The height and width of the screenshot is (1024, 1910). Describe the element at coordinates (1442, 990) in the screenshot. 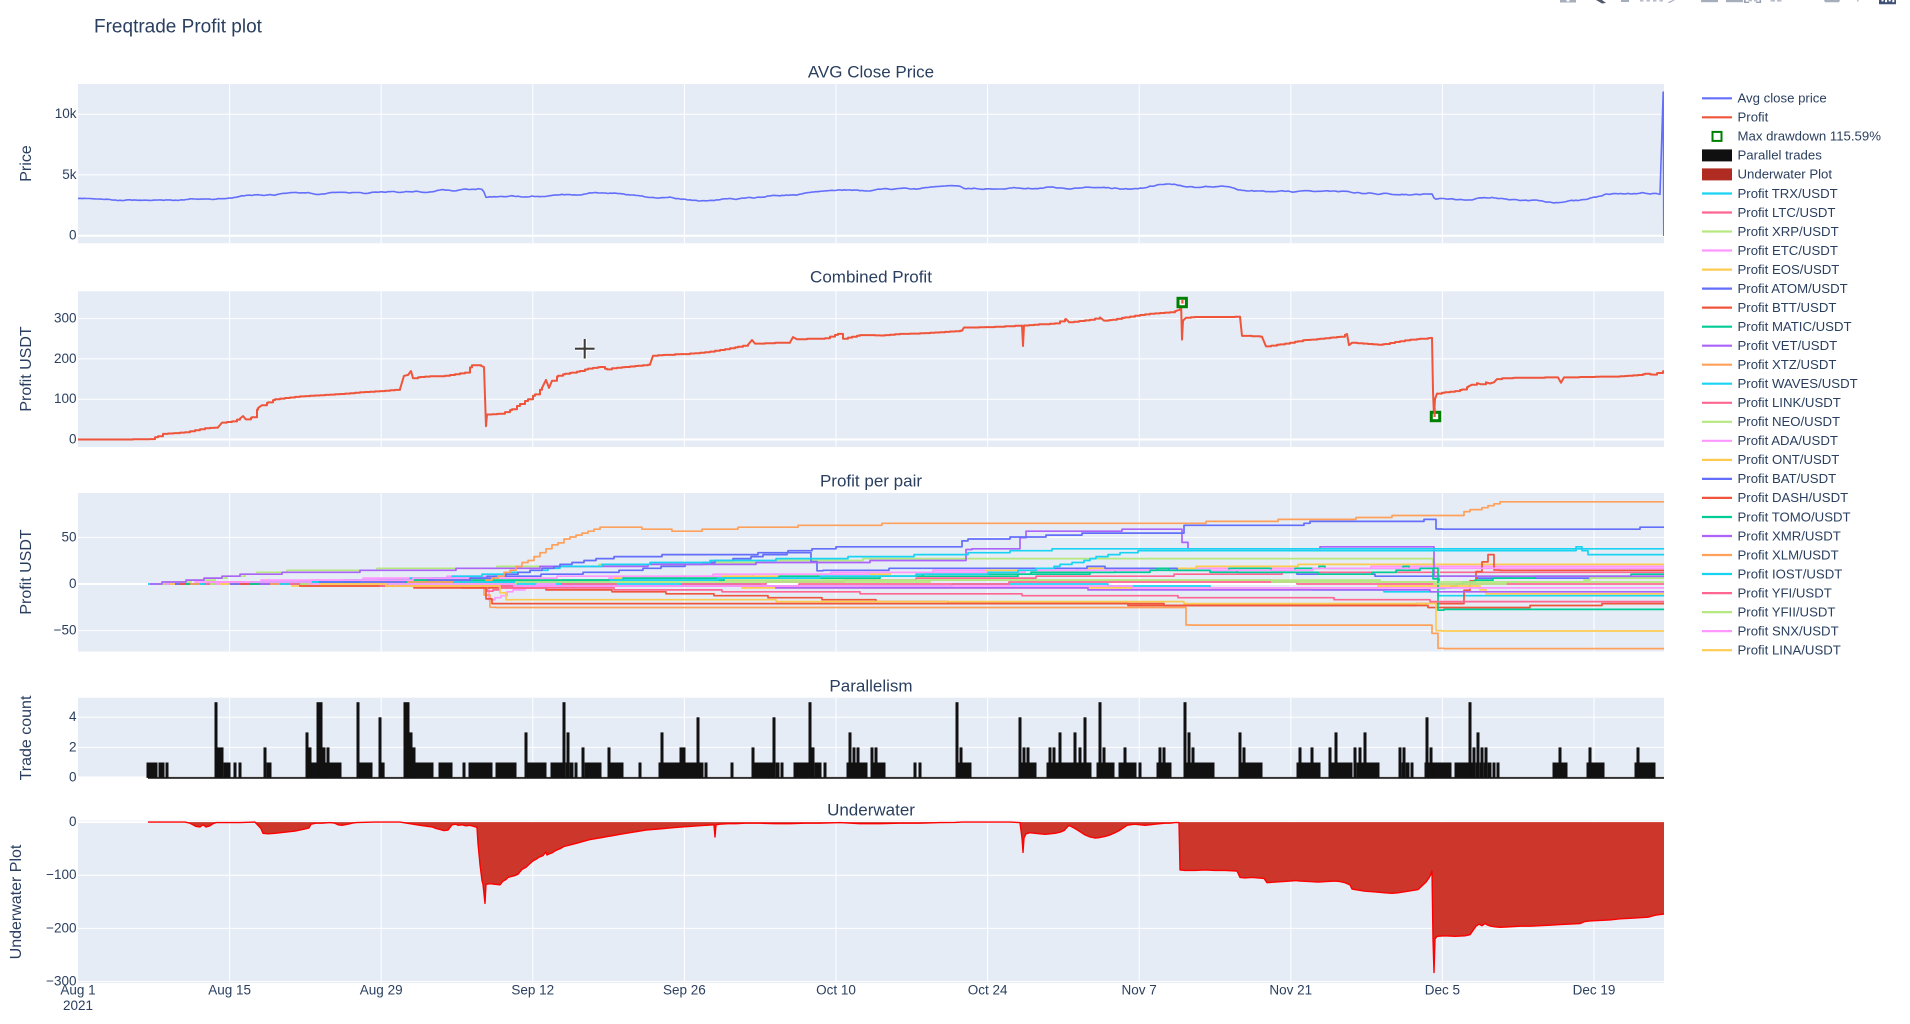

I see `svg-text: Dec 5` at that location.